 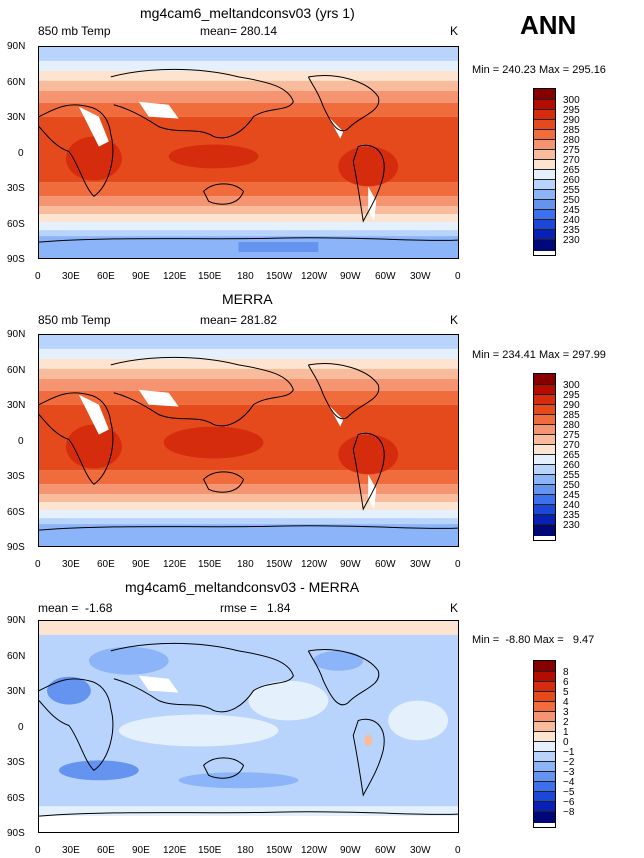 I want to click on colorbar-label: −2, so click(x=569, y=762).